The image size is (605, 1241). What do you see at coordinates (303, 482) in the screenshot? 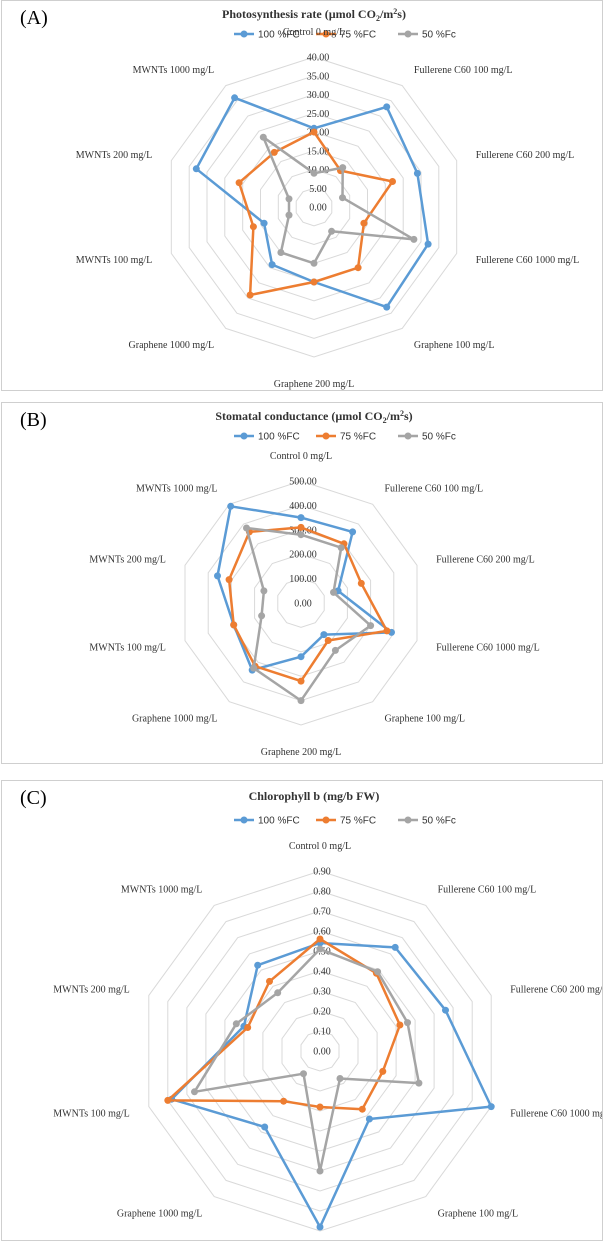
I see `tick-label: 500.00` at bounding box center [303, 482].